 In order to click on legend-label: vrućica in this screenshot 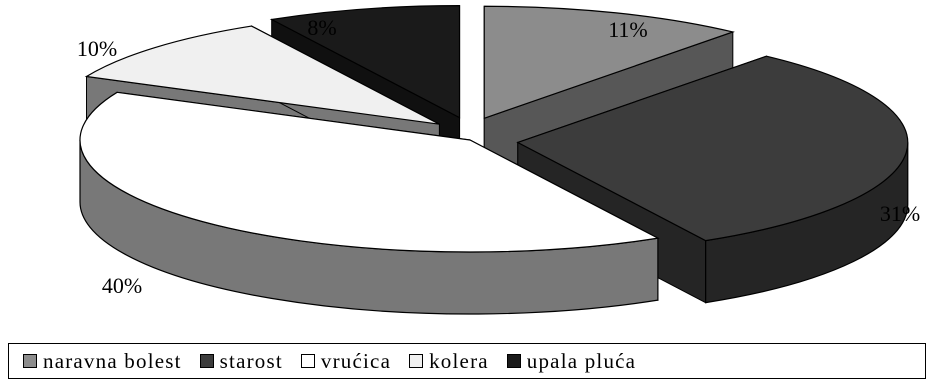, I will do `click(356, 360)`.